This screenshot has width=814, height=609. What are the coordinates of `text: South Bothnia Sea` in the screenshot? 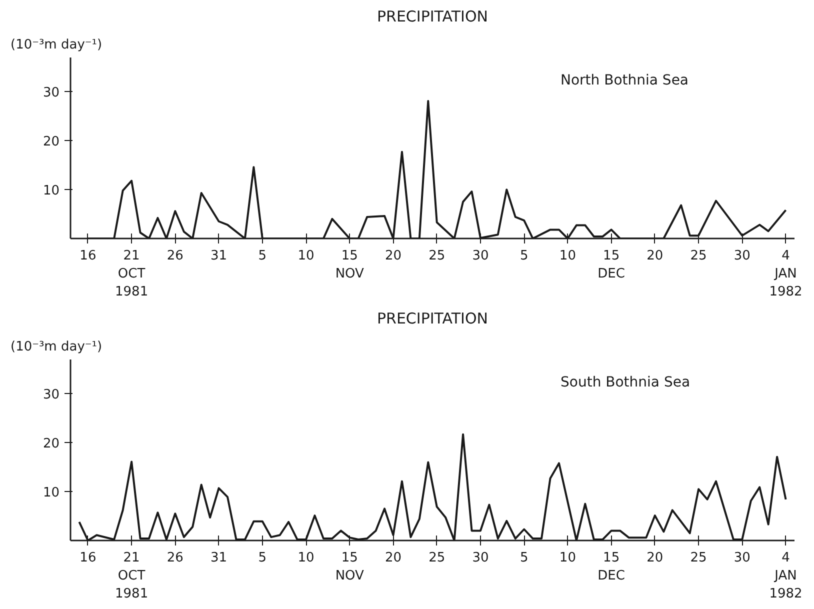 It's located at (625, 382).